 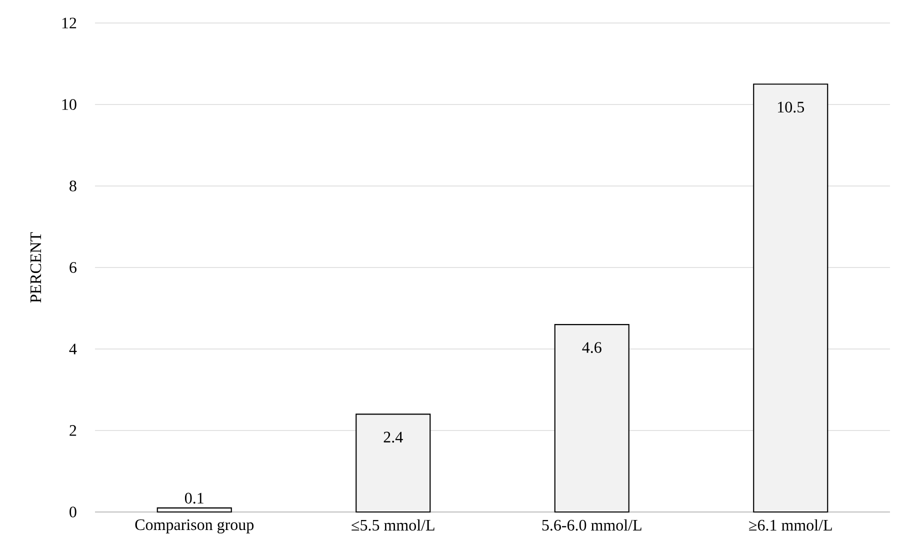 What do you see at coordinates (790, 525) in the screenshot?
I see `x-tick-label: ≥6.1 mmol/L` at bounding box center [790, 525].